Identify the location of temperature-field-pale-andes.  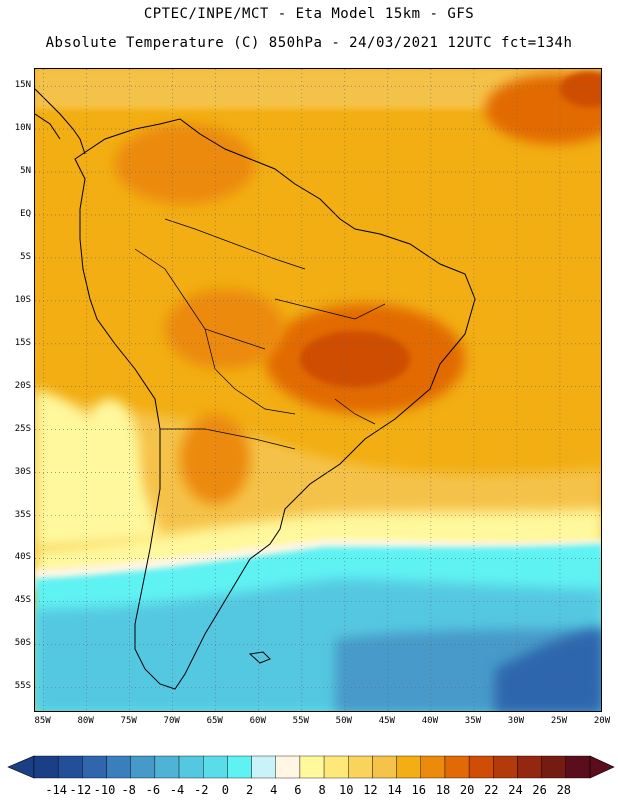
(110, 459).